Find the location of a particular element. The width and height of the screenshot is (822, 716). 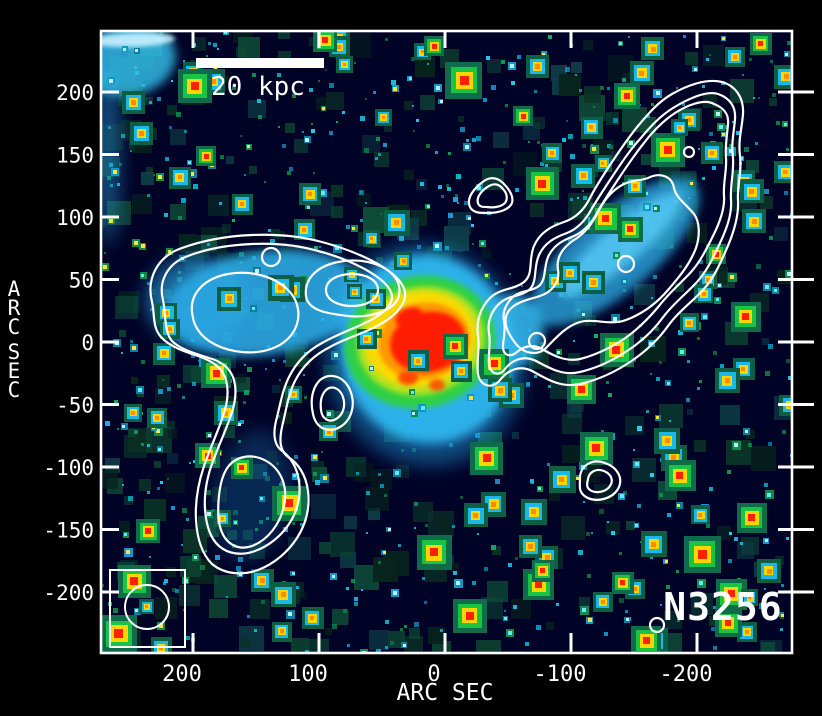

hi-contour-north-cloud-inner is located at coordinates (492, 196).